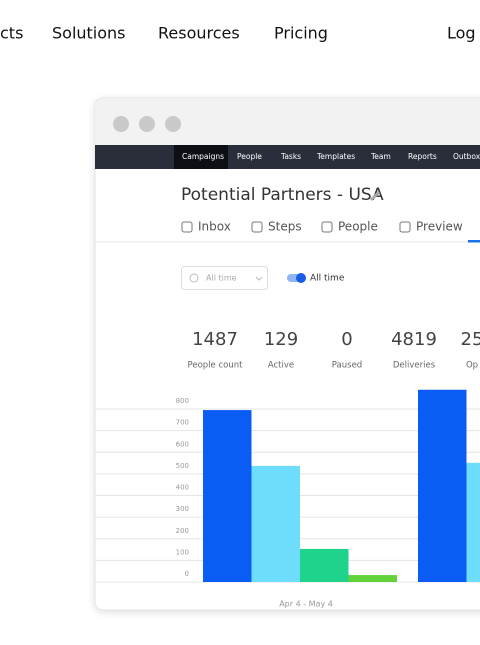 Image resolution: width=480 pixels, height=645 pixels. I want to click on stat-value: 0, so click(346, 339).